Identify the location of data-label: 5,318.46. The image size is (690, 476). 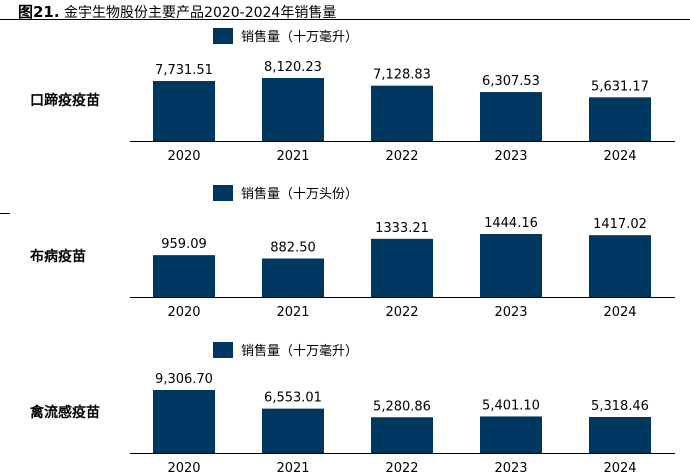
(620, 406).